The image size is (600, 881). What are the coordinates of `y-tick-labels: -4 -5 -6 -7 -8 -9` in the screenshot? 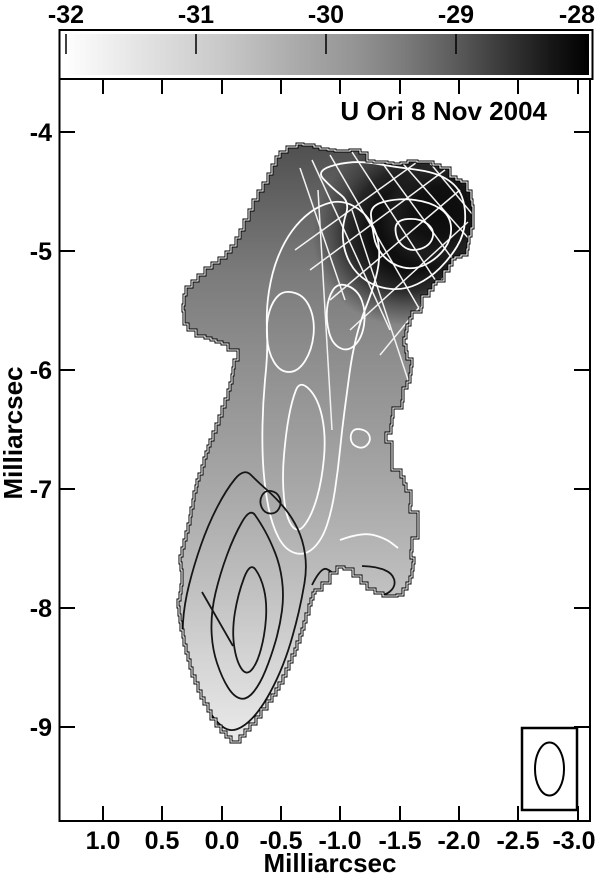 It's located at (41, 430).